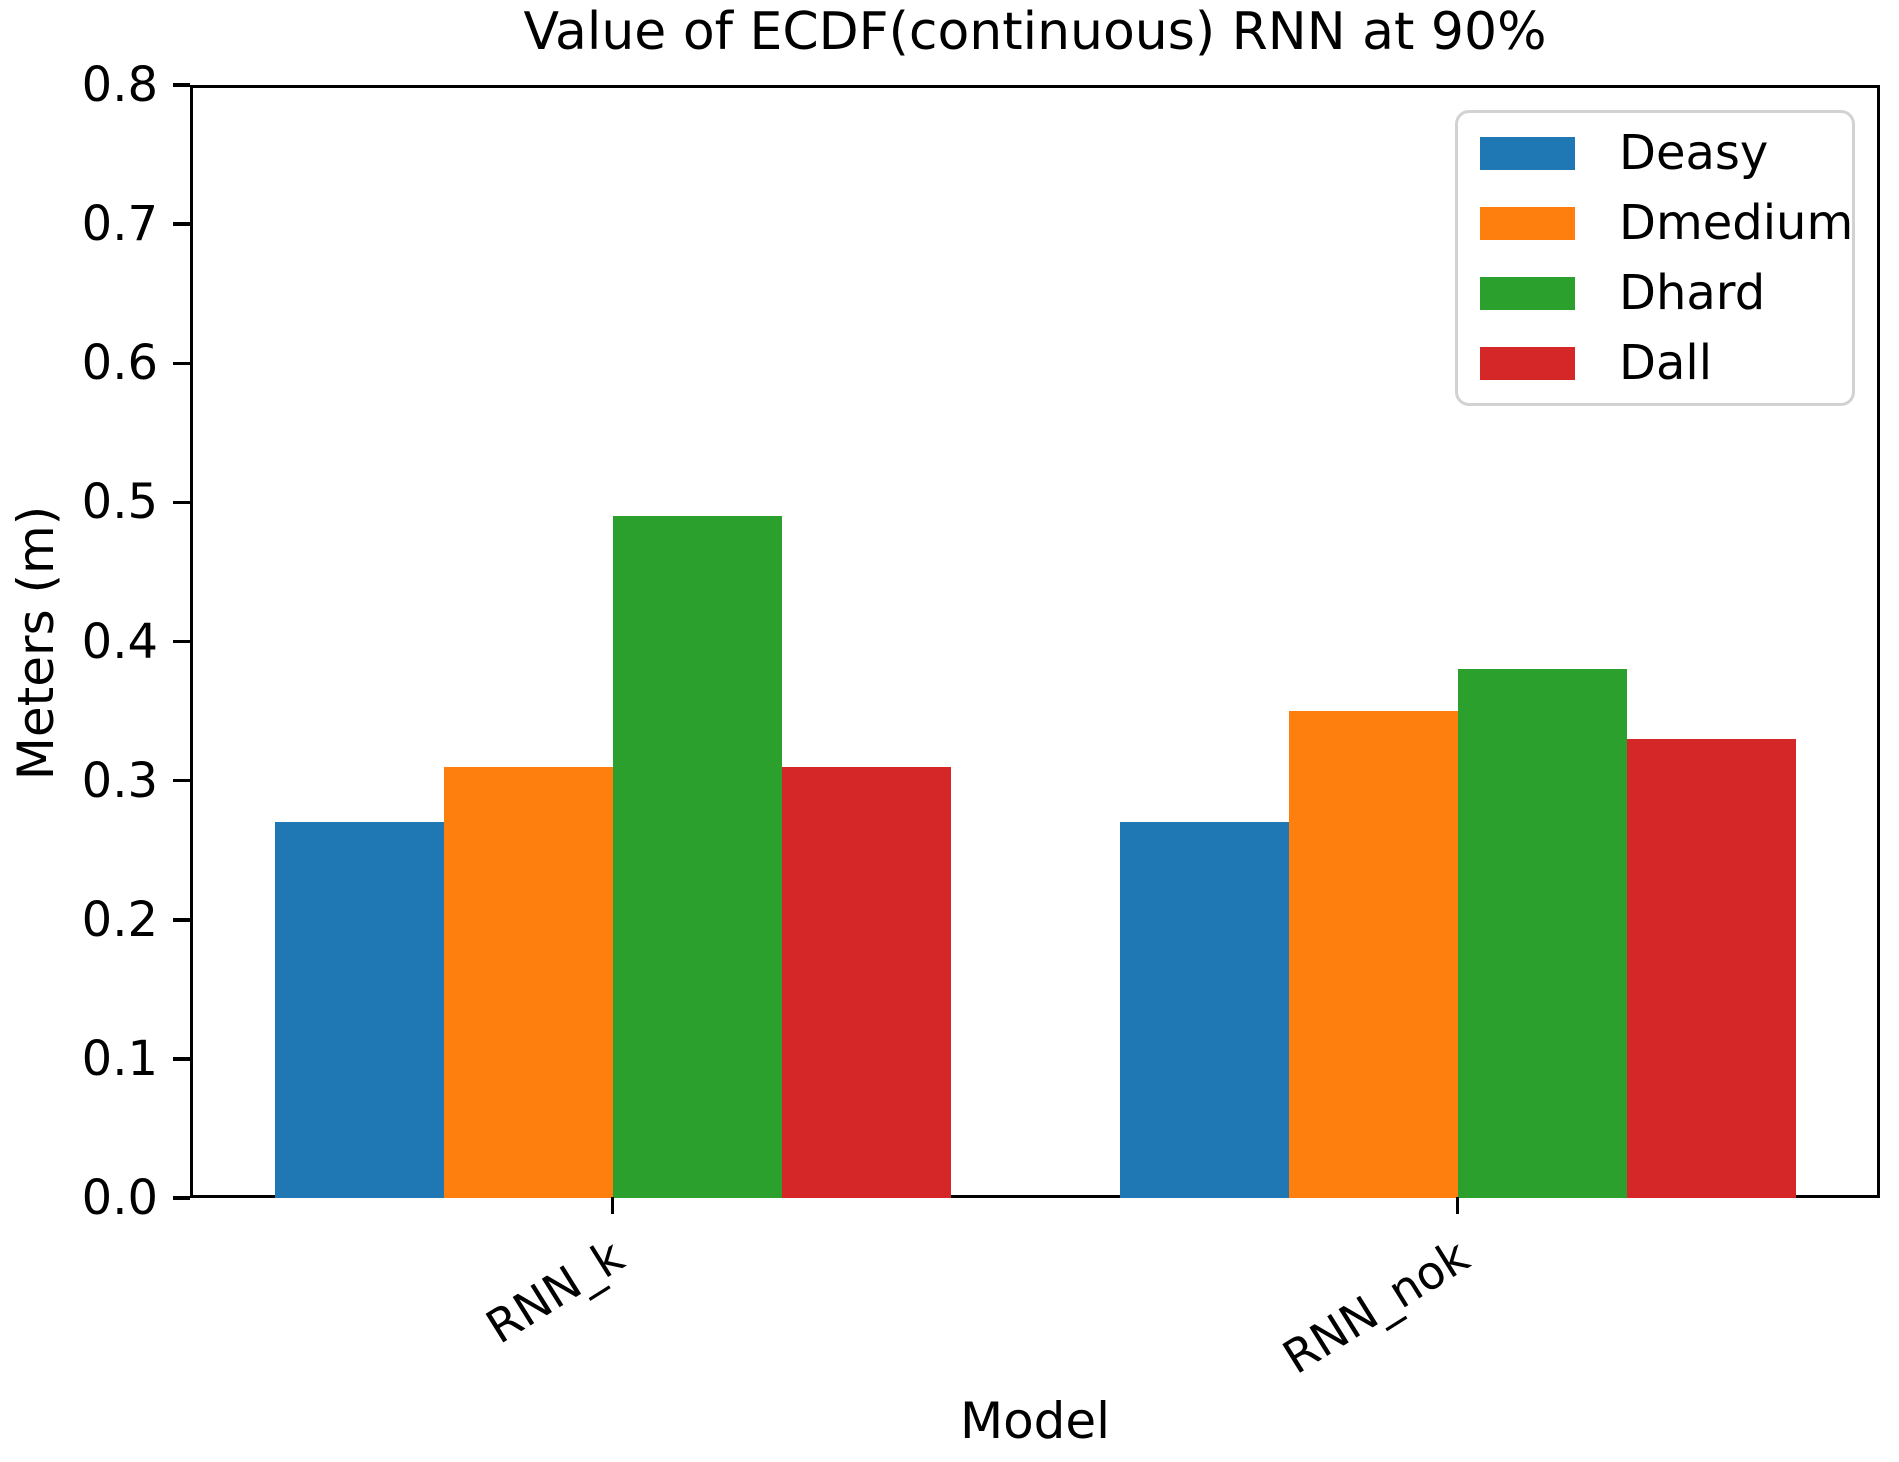 This screenshot has height=1462, width=1899. Describe the element at coordinates (554, 1291) in the screenshot. I see `x-tick-label-RNN_k: RNN_k` at that location.